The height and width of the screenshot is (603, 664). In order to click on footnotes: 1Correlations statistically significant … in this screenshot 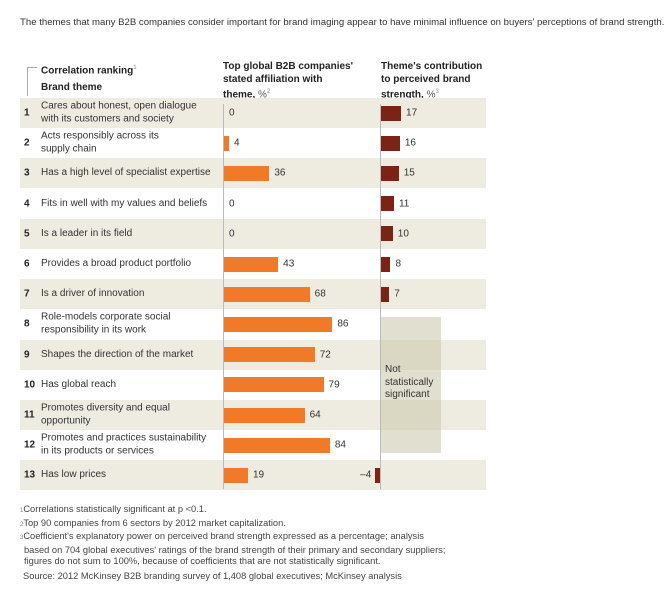, I will do `click(232, 543)`.